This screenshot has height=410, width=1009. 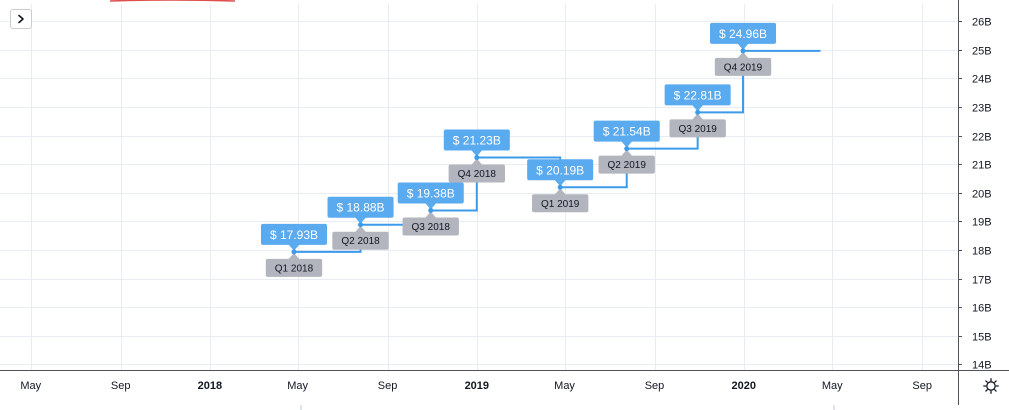 I want to click on period-badge-label: Q2 2019, so click(x=627, y=165).